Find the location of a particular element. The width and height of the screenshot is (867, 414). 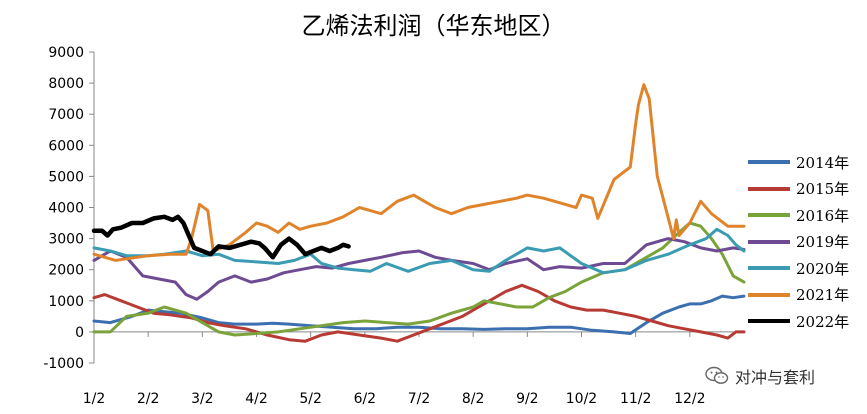

watermark: 对冲与套利 is located at coordinates (760, 376).